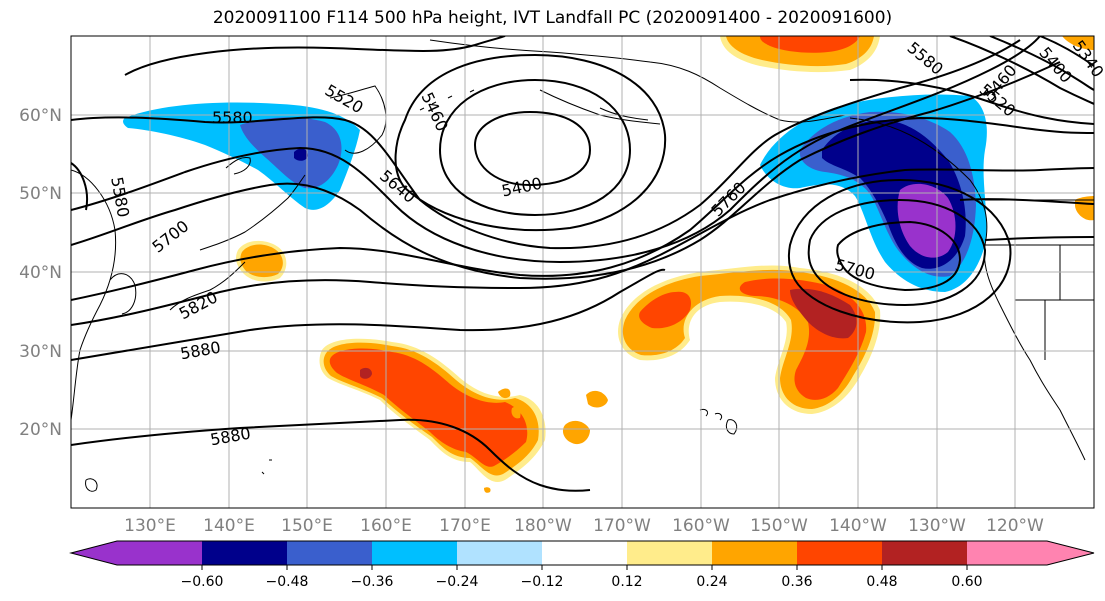  I want to click on lat-label: 40°N, so click(40, 273).